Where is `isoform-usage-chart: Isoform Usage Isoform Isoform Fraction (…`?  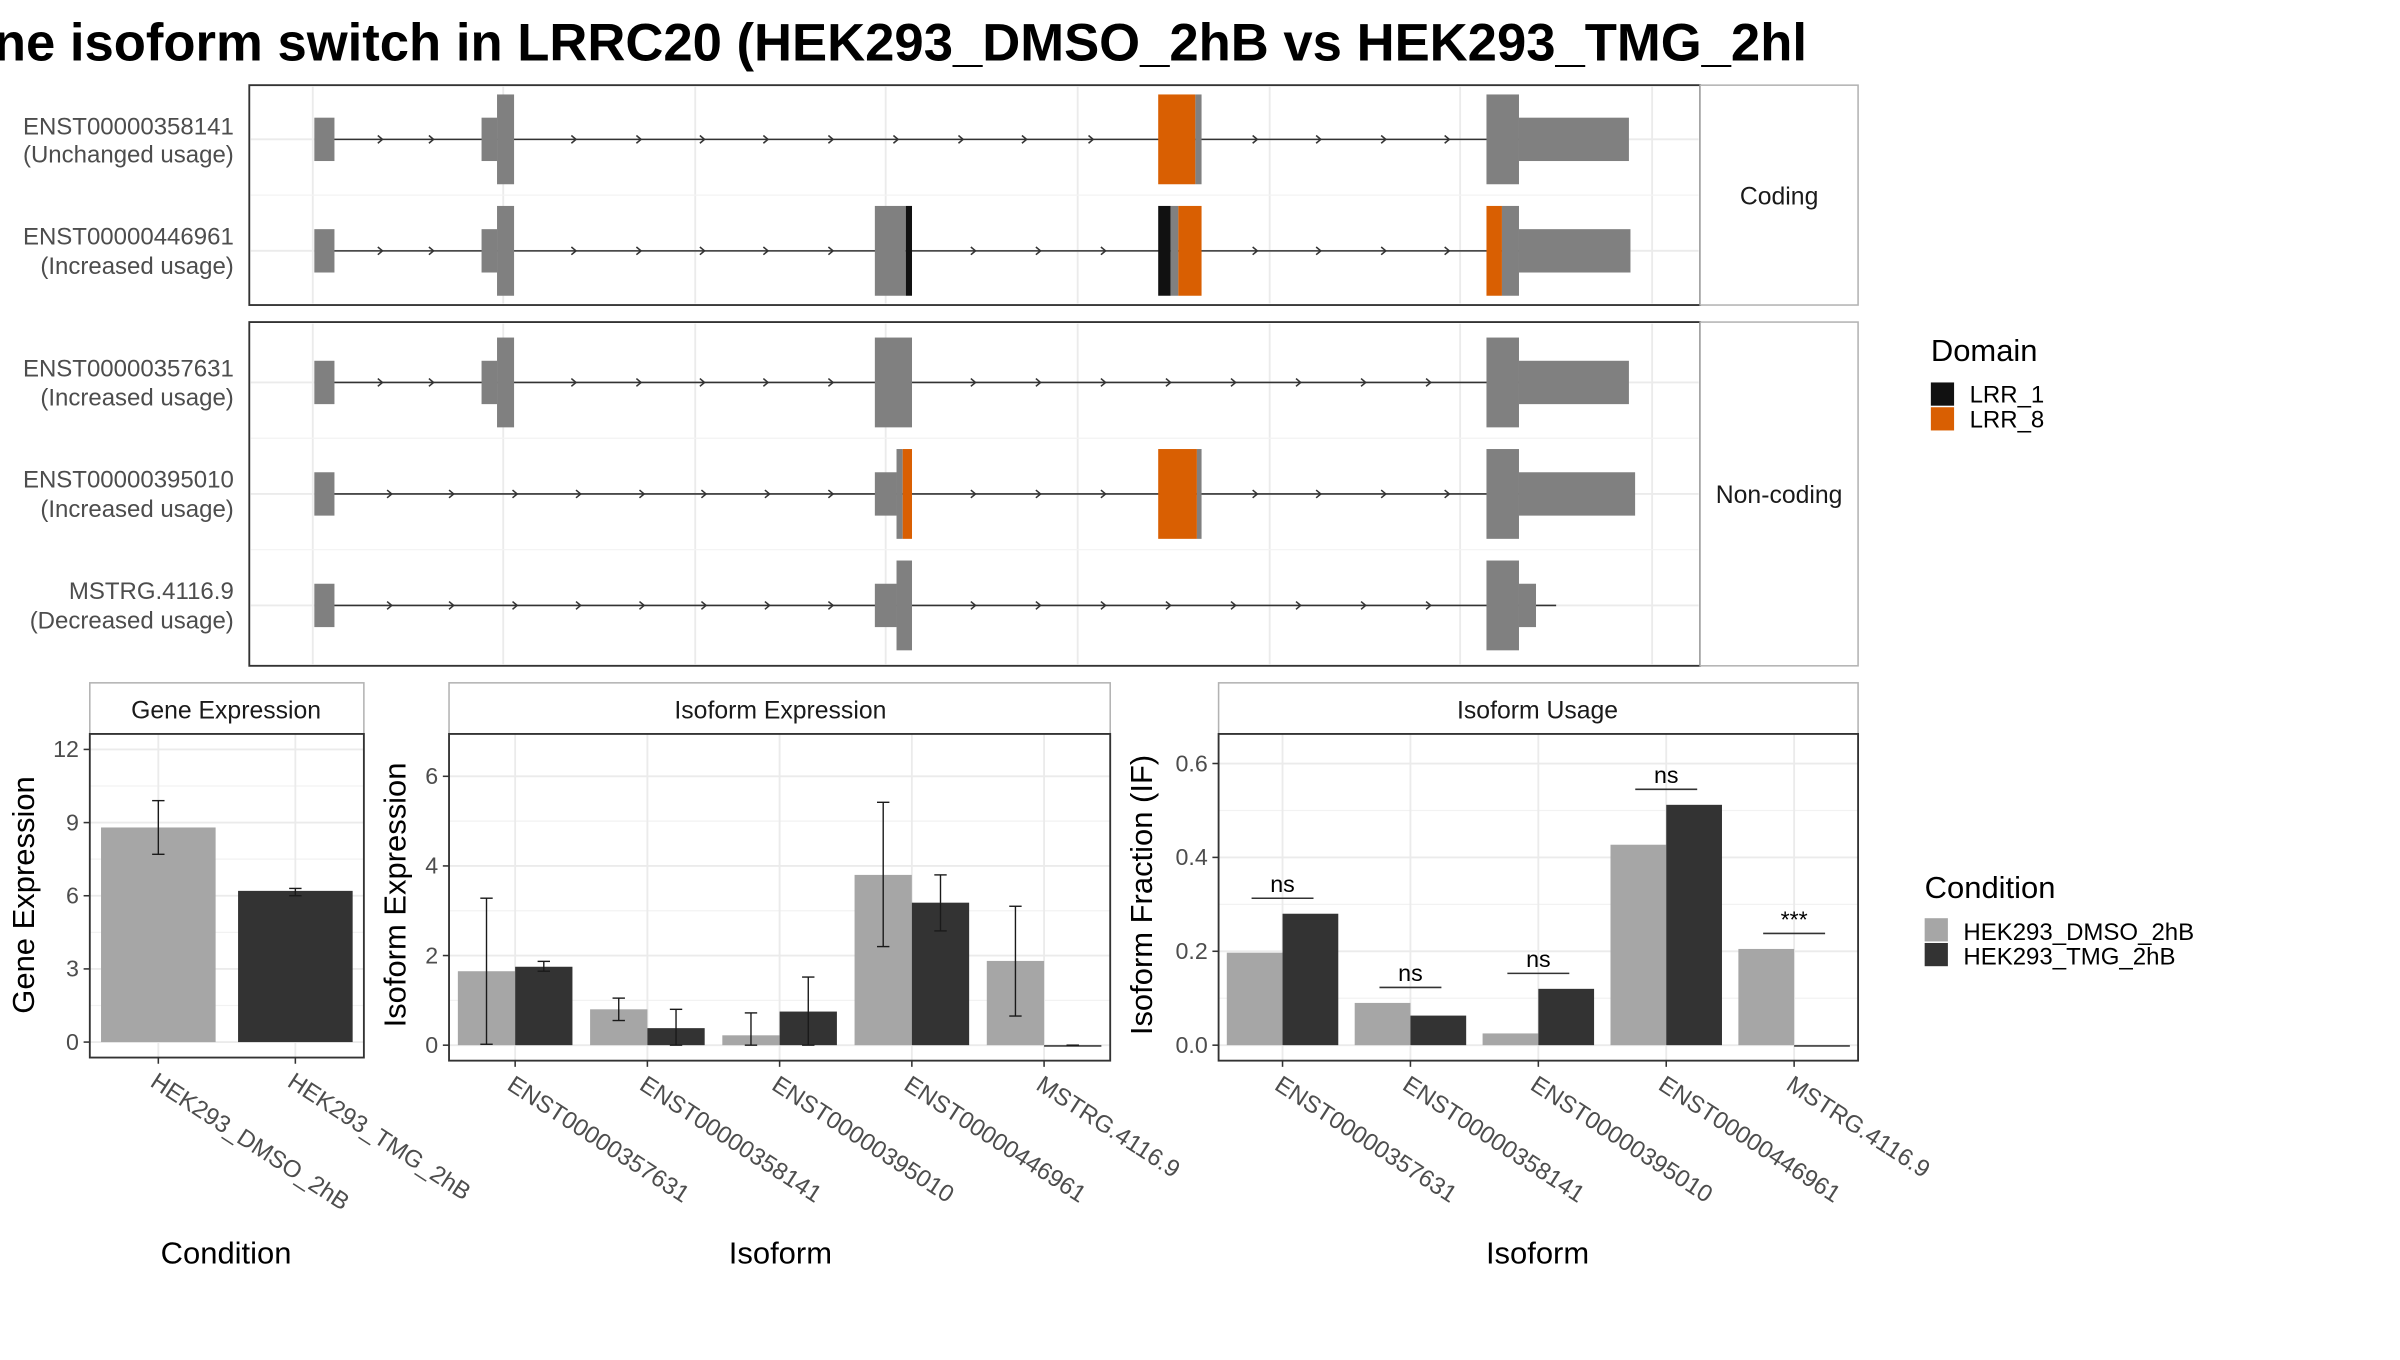
isoform-usage-chart: Isoform Usage Isoform Isoform Fraction (… is located at coordinates (1529, 976).